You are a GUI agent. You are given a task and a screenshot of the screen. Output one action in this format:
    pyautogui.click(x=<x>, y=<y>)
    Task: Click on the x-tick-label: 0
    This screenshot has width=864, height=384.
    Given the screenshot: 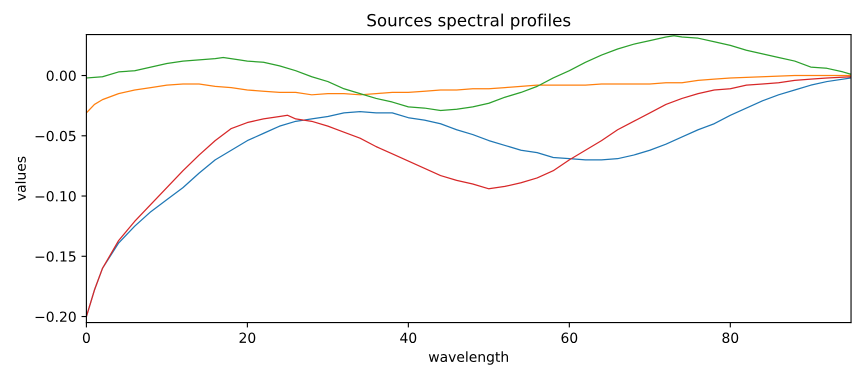 What is the action you would take?
    pyautogui.click(x=86, y=338)
    